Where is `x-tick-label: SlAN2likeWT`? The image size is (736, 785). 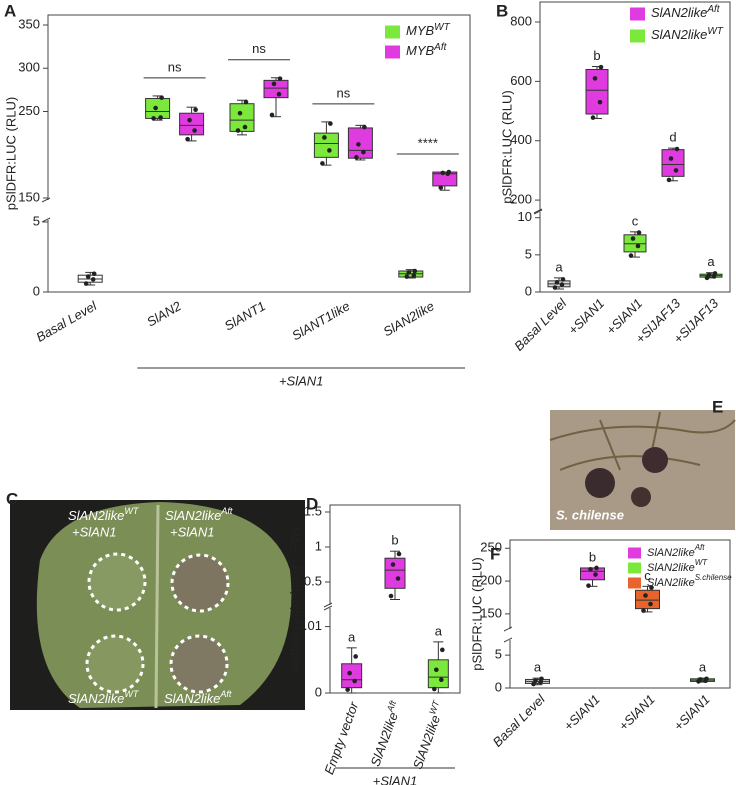
x-tick-label: SlAN2likeWT is located at coordinates (428, 734).